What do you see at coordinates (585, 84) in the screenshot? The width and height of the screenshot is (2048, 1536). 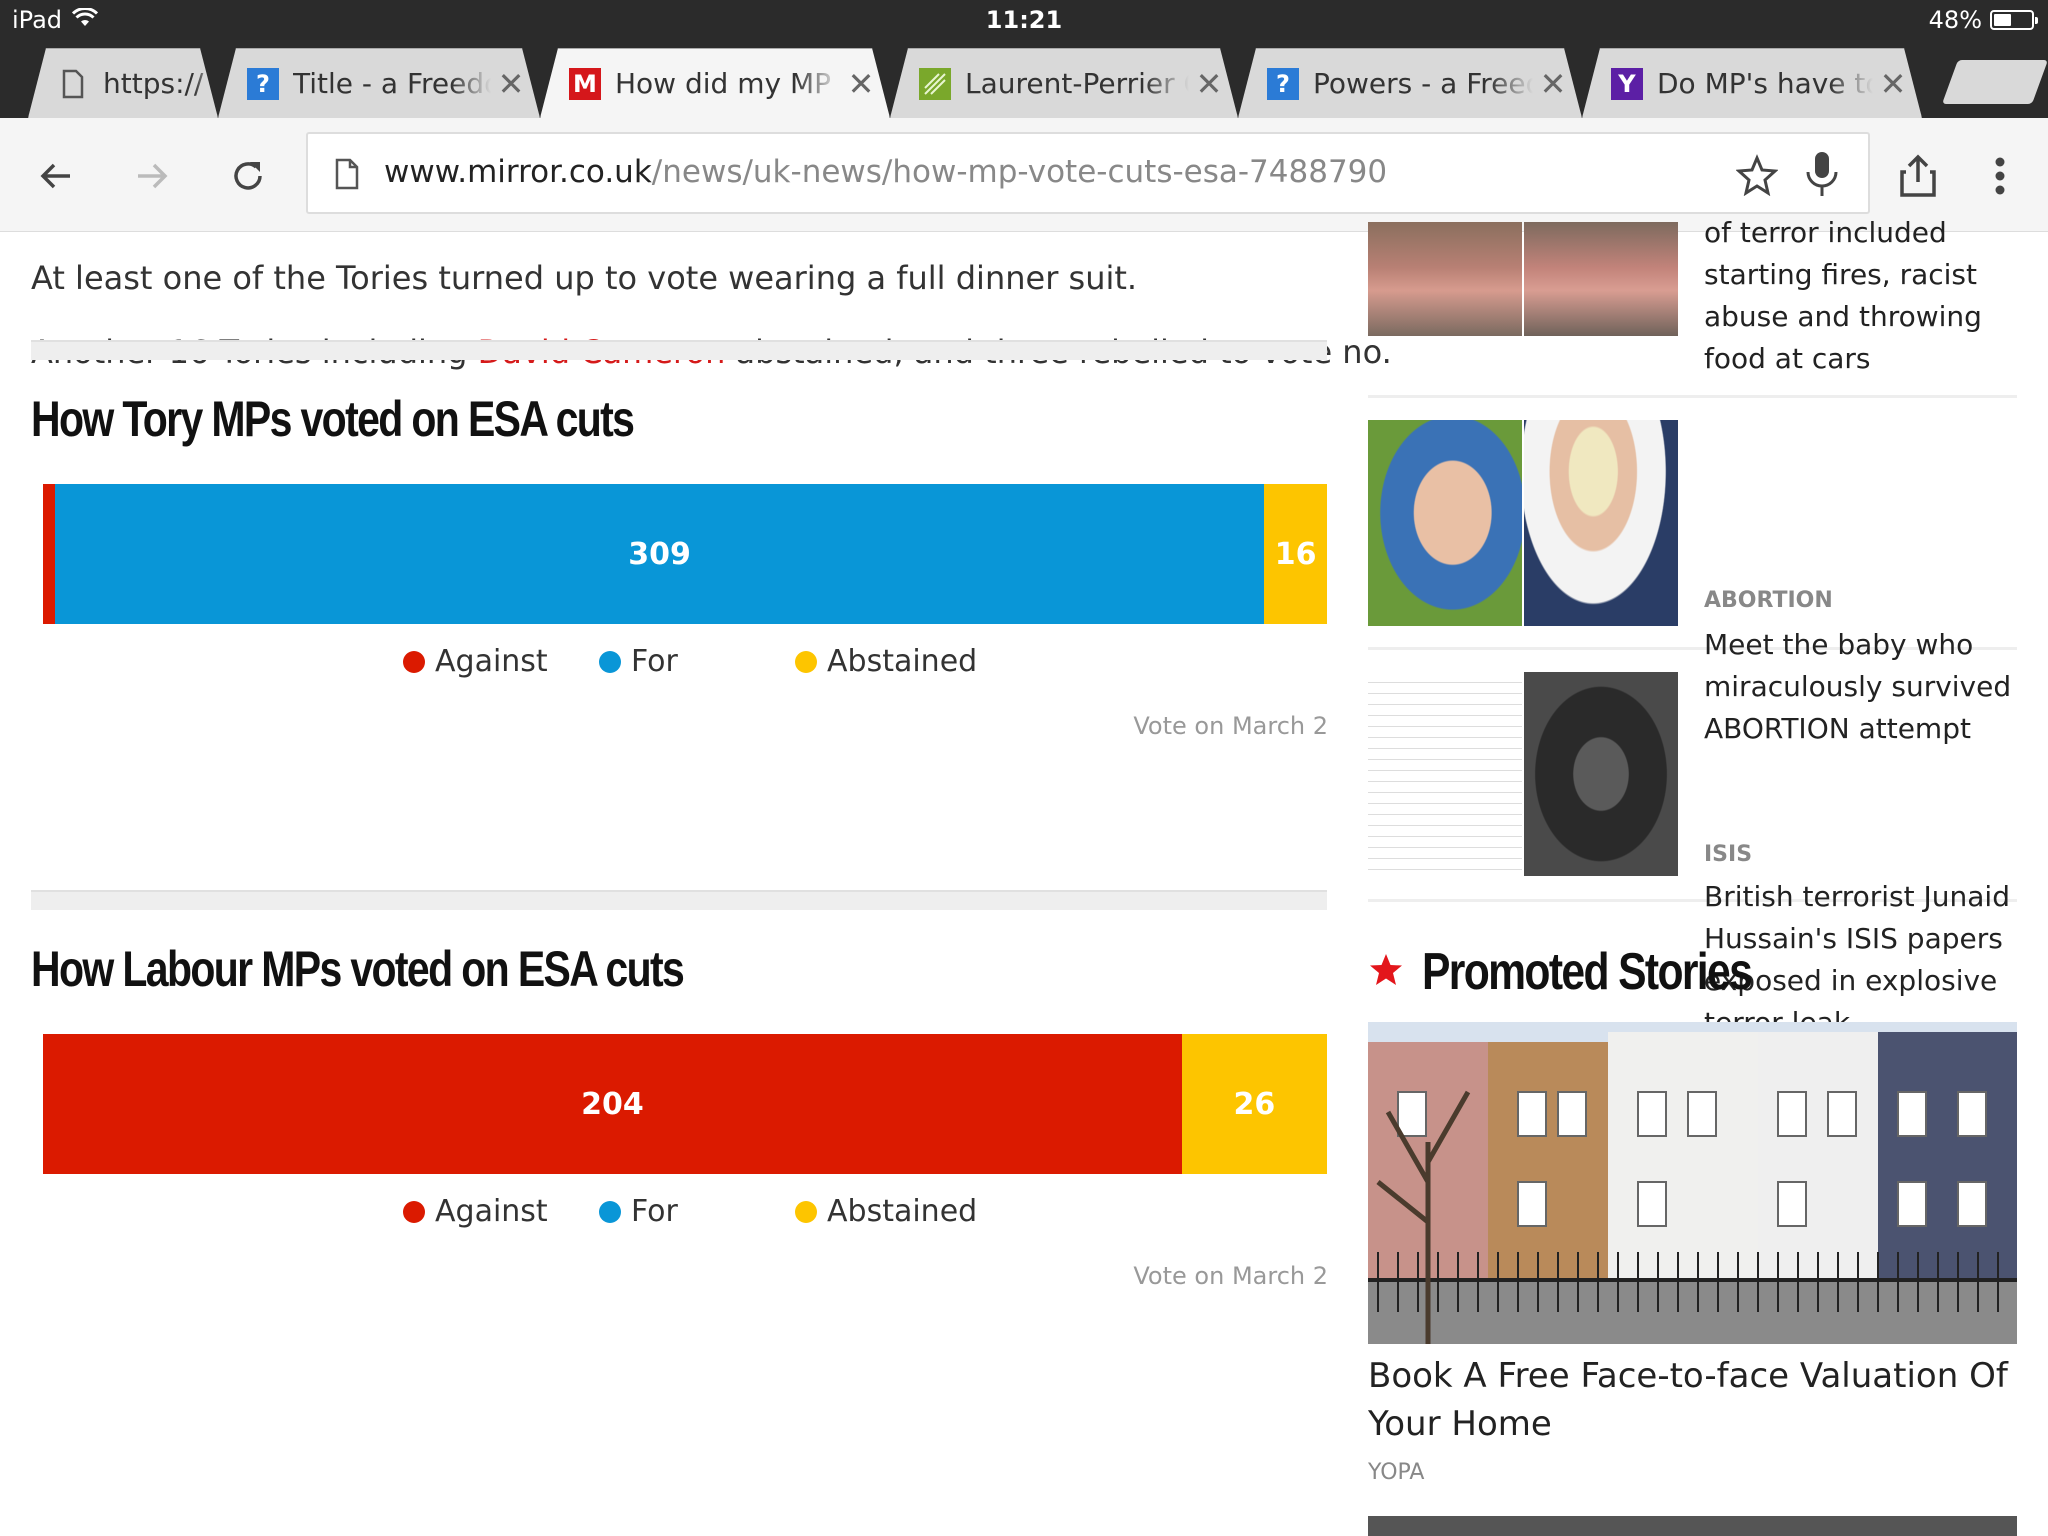 I see `mirror-m-icon: M` at bounding box center [585, 84].